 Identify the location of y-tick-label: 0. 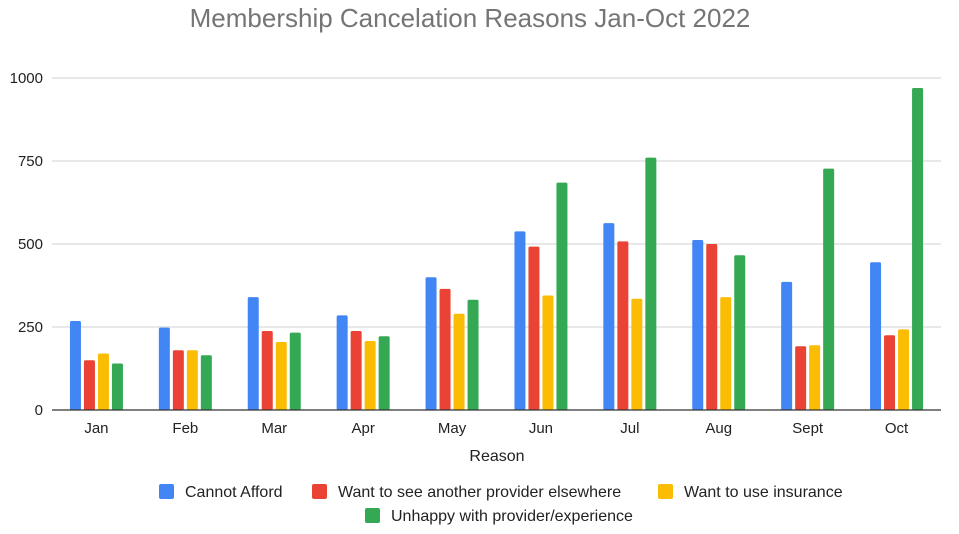
(39, 410).